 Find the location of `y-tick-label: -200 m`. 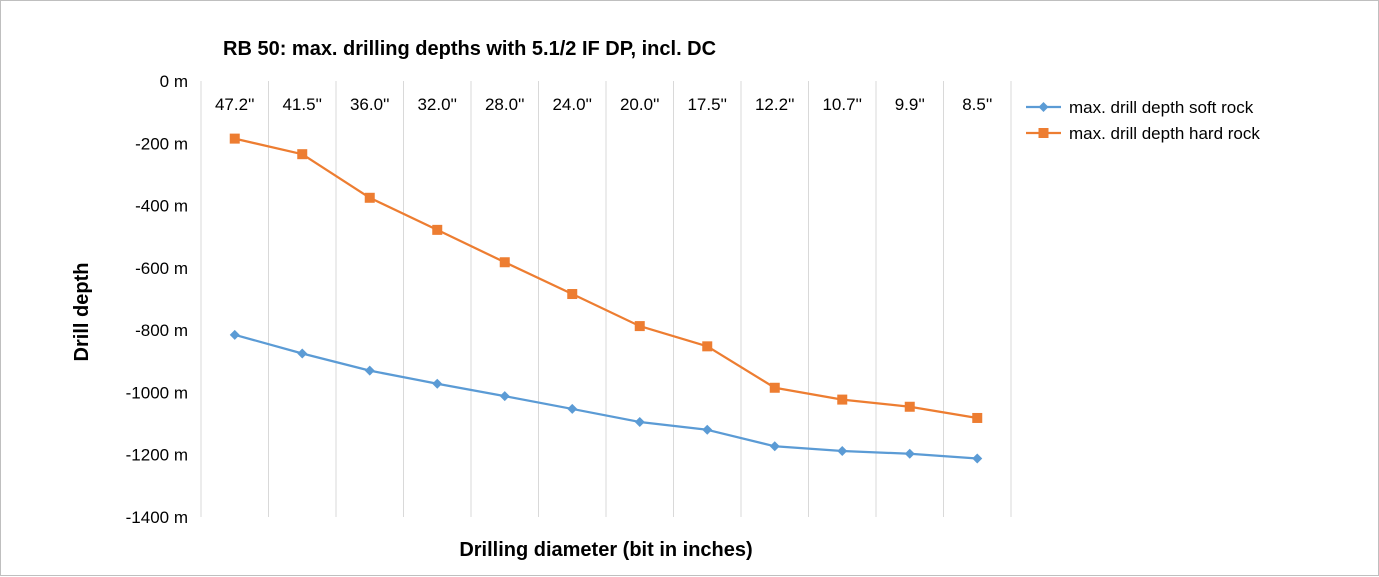

y-tick-label: -200 m is located at coordinates (161, 143).